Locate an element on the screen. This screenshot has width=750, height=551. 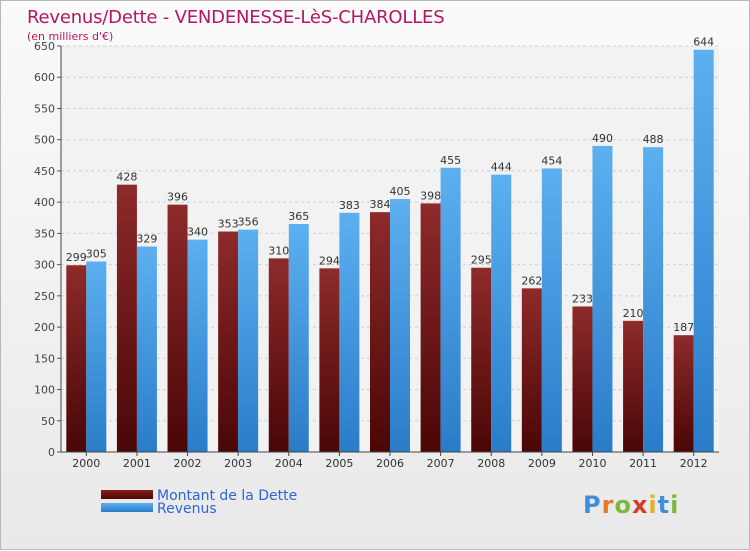
data-label-dette: 396 is located at coordinates (177, 197).